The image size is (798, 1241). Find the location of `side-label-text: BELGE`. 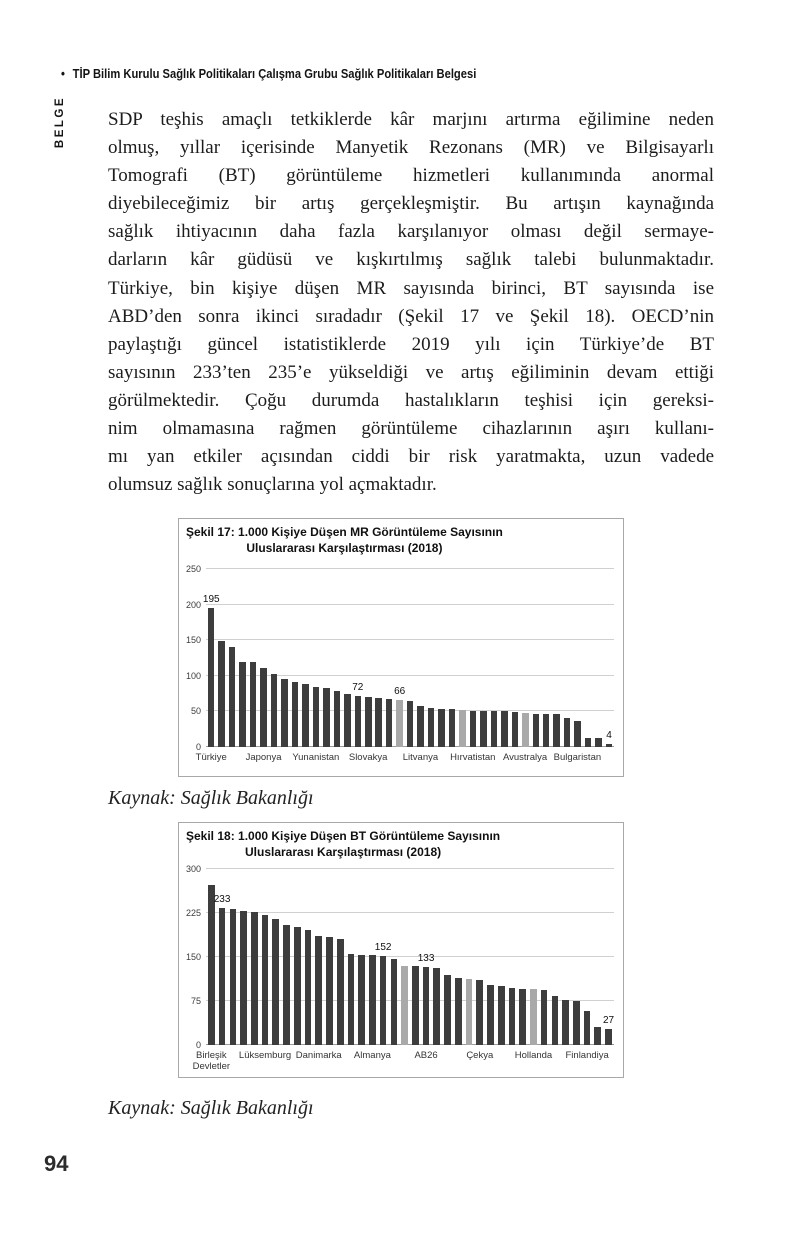

side-label-text: BELGE is located at coordinates (60, 122).